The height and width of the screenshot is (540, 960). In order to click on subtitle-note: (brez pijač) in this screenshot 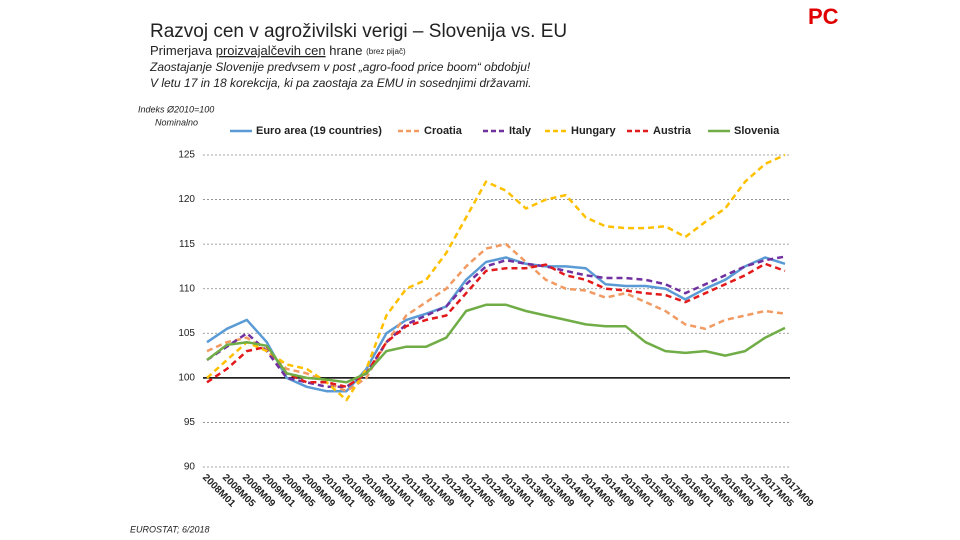, I will do `click(386, 51)`.